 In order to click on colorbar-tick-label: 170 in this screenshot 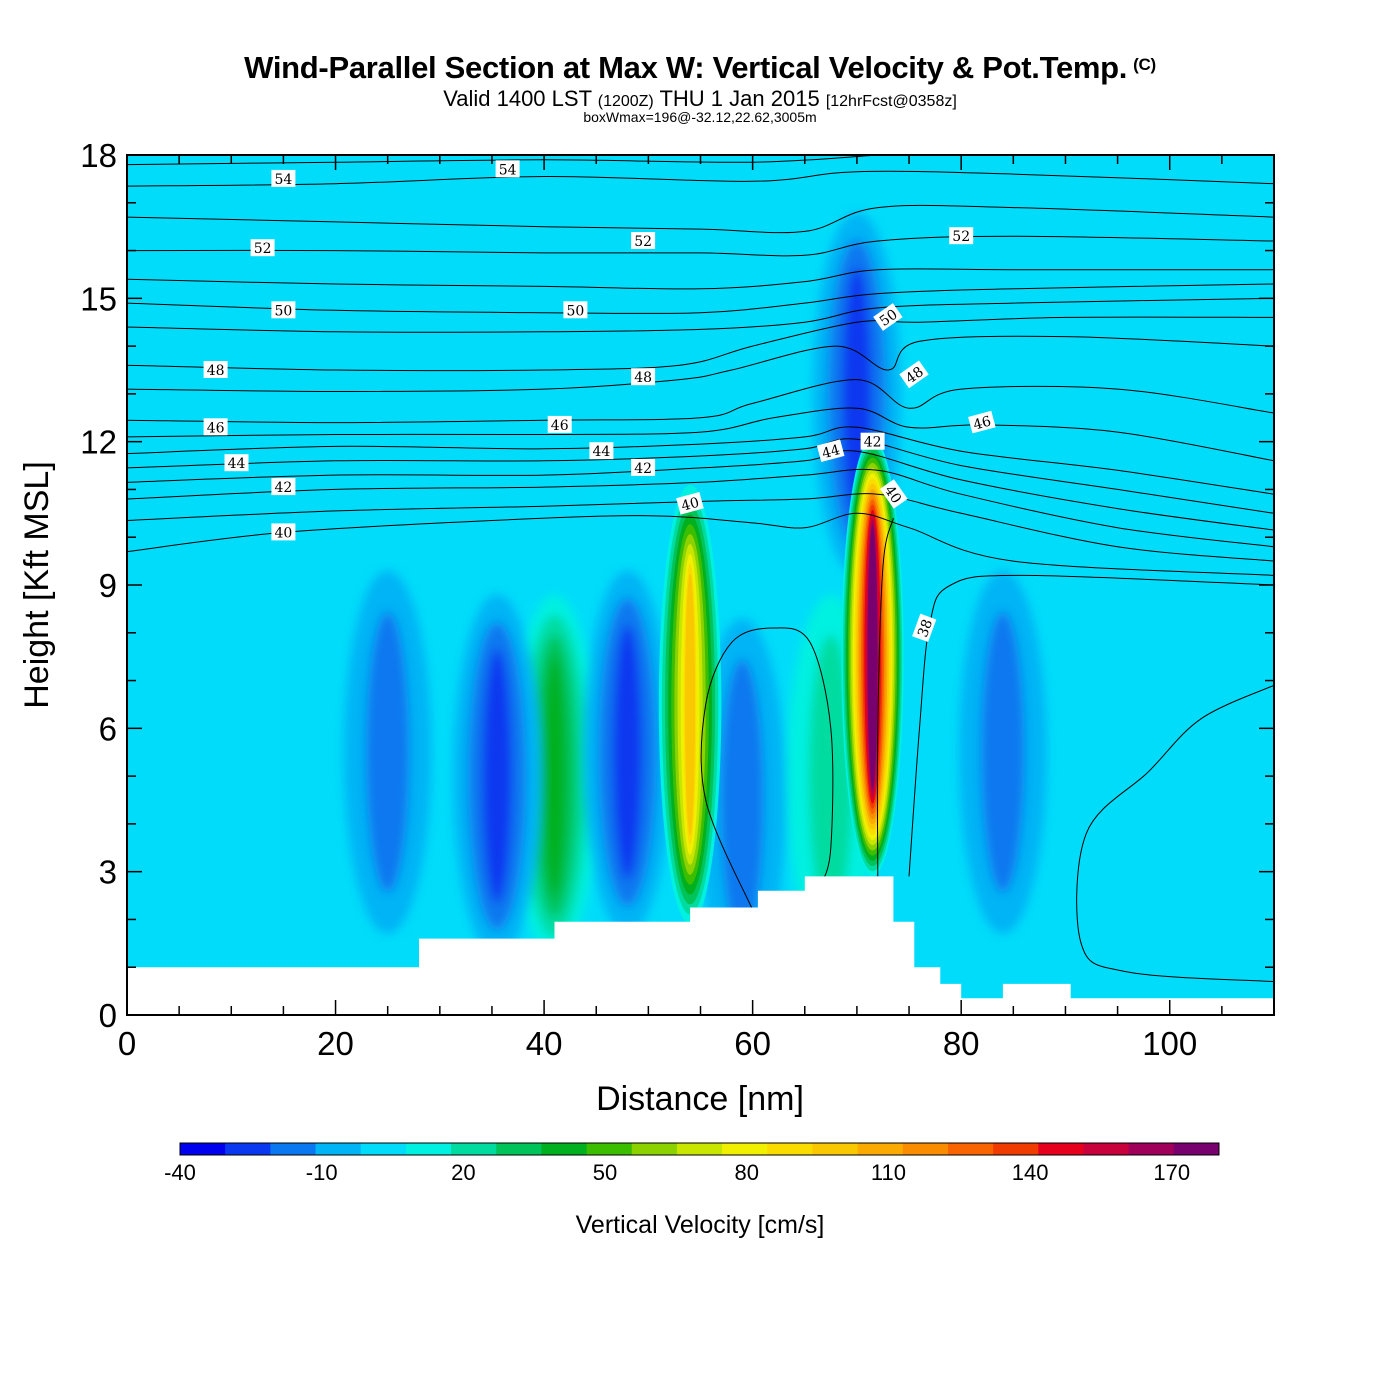, I will do `click(1171, 1172)`.